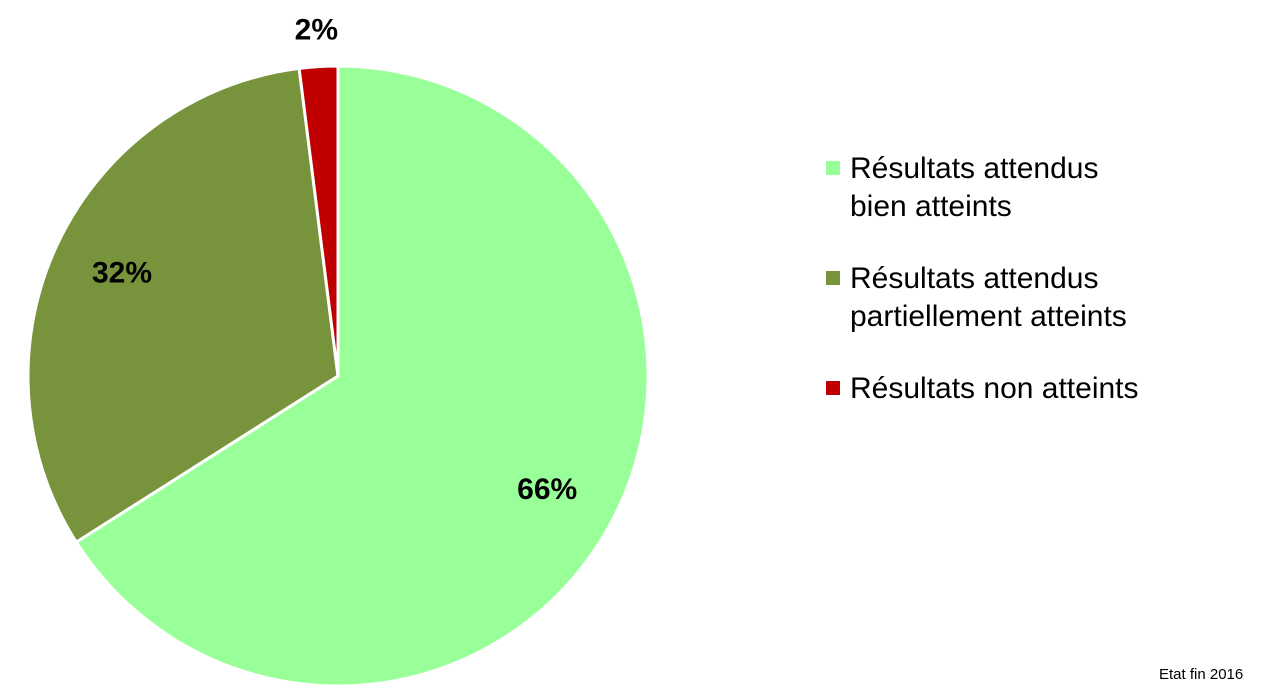 This screenshot has width=1287, height=697. What do you see at coordinates (974, 187) in the screenshot?
I see `legend-label: Résultats attendus bien atteints` at bounding box center [974, 187].